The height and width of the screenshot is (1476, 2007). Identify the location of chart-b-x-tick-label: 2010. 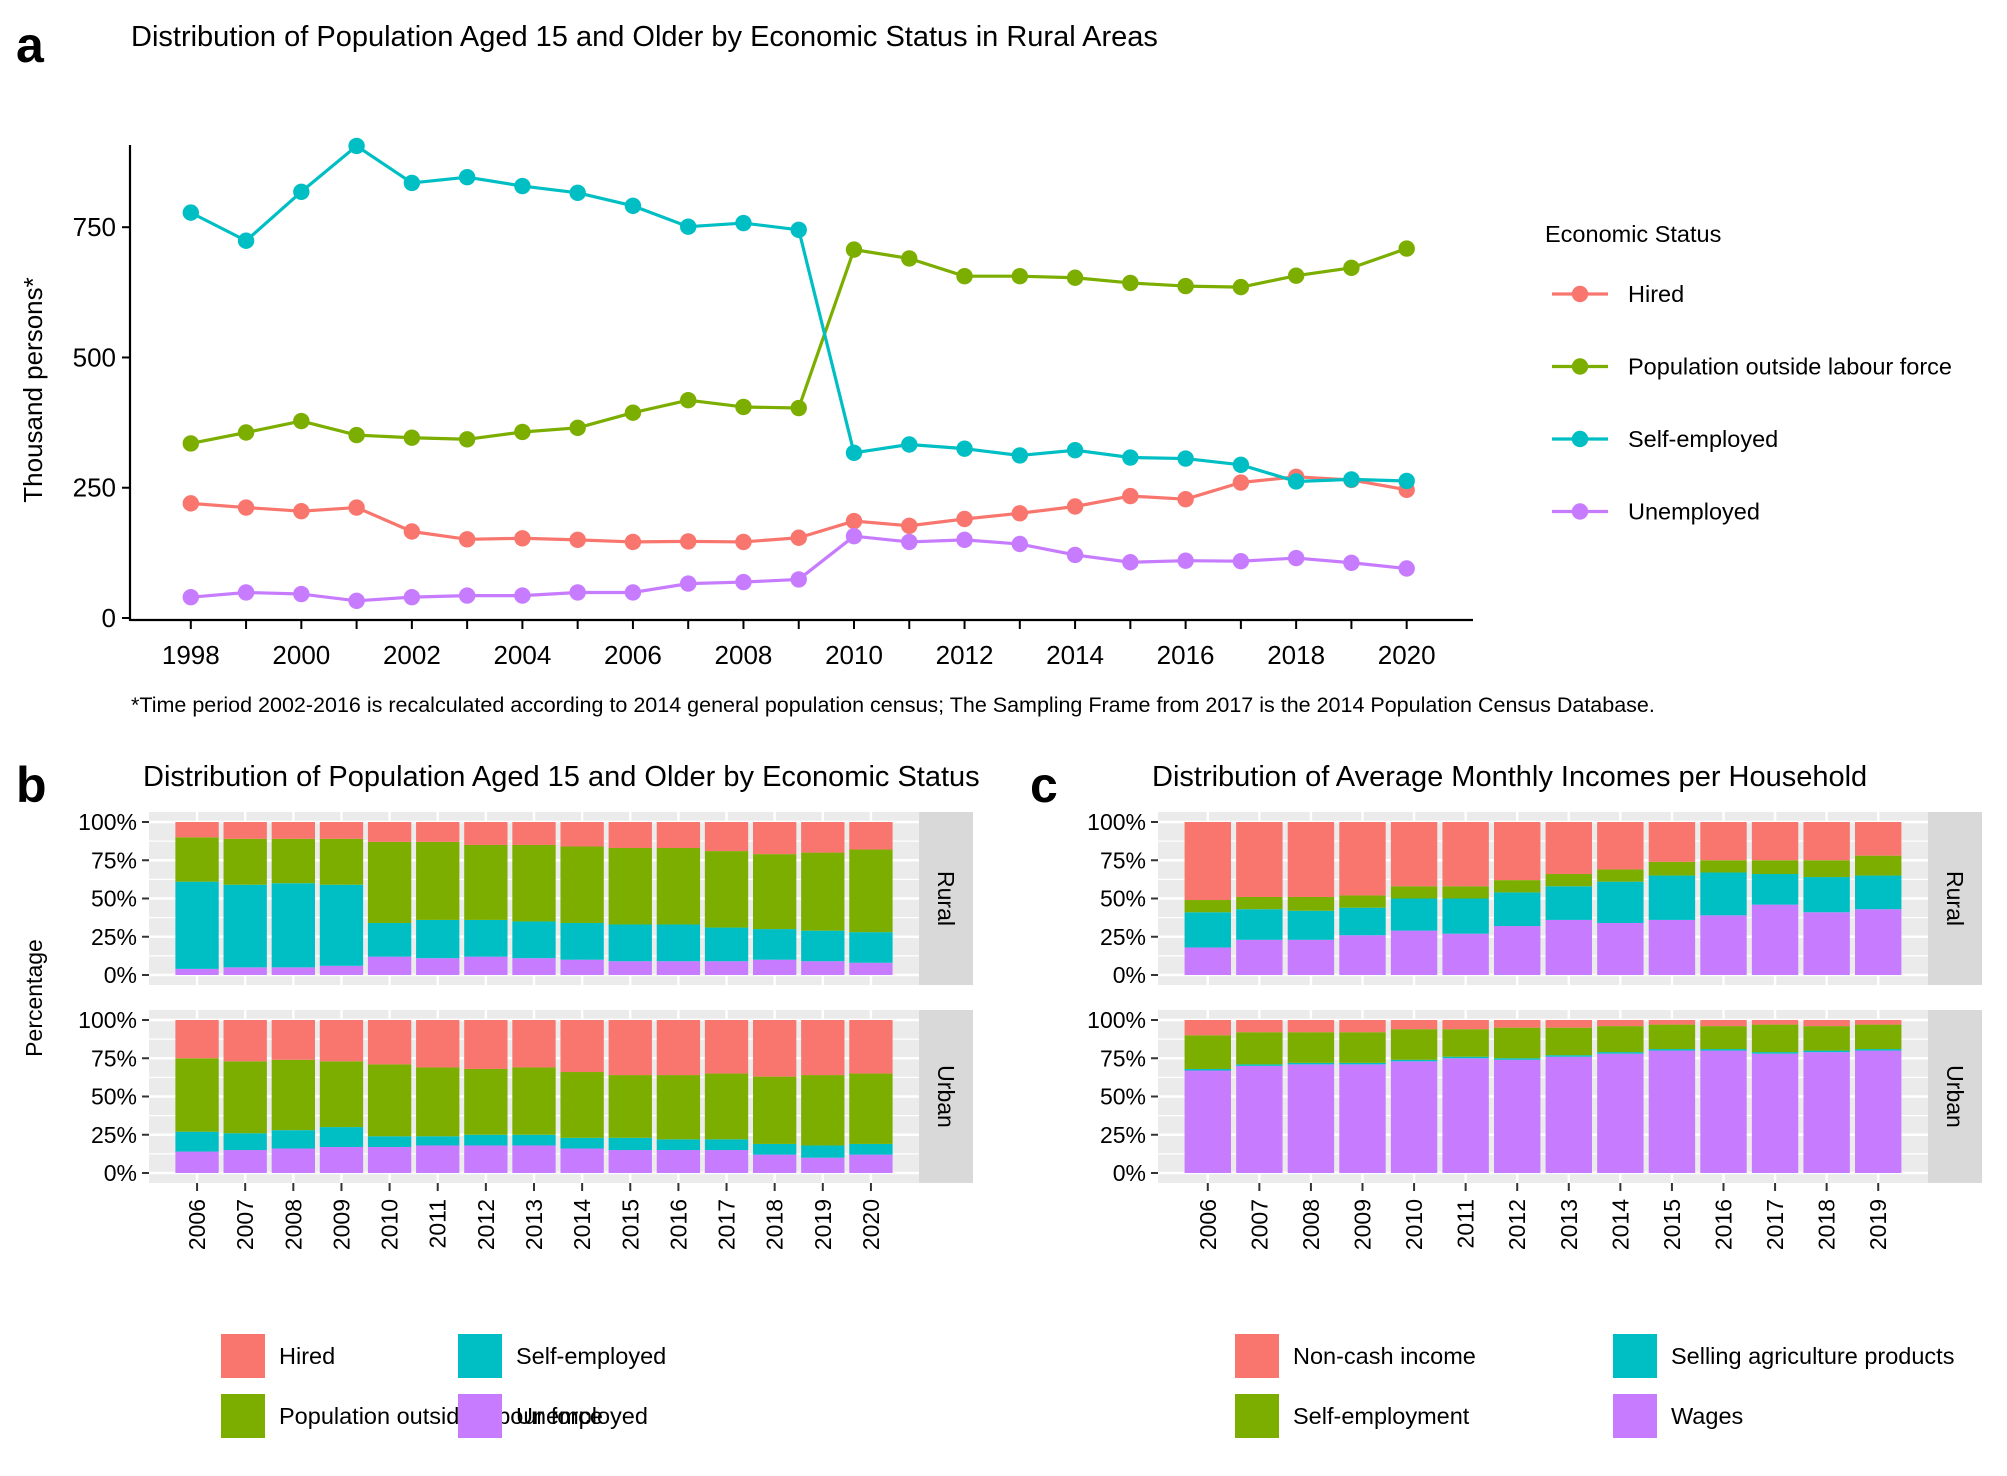
(390, 1224).